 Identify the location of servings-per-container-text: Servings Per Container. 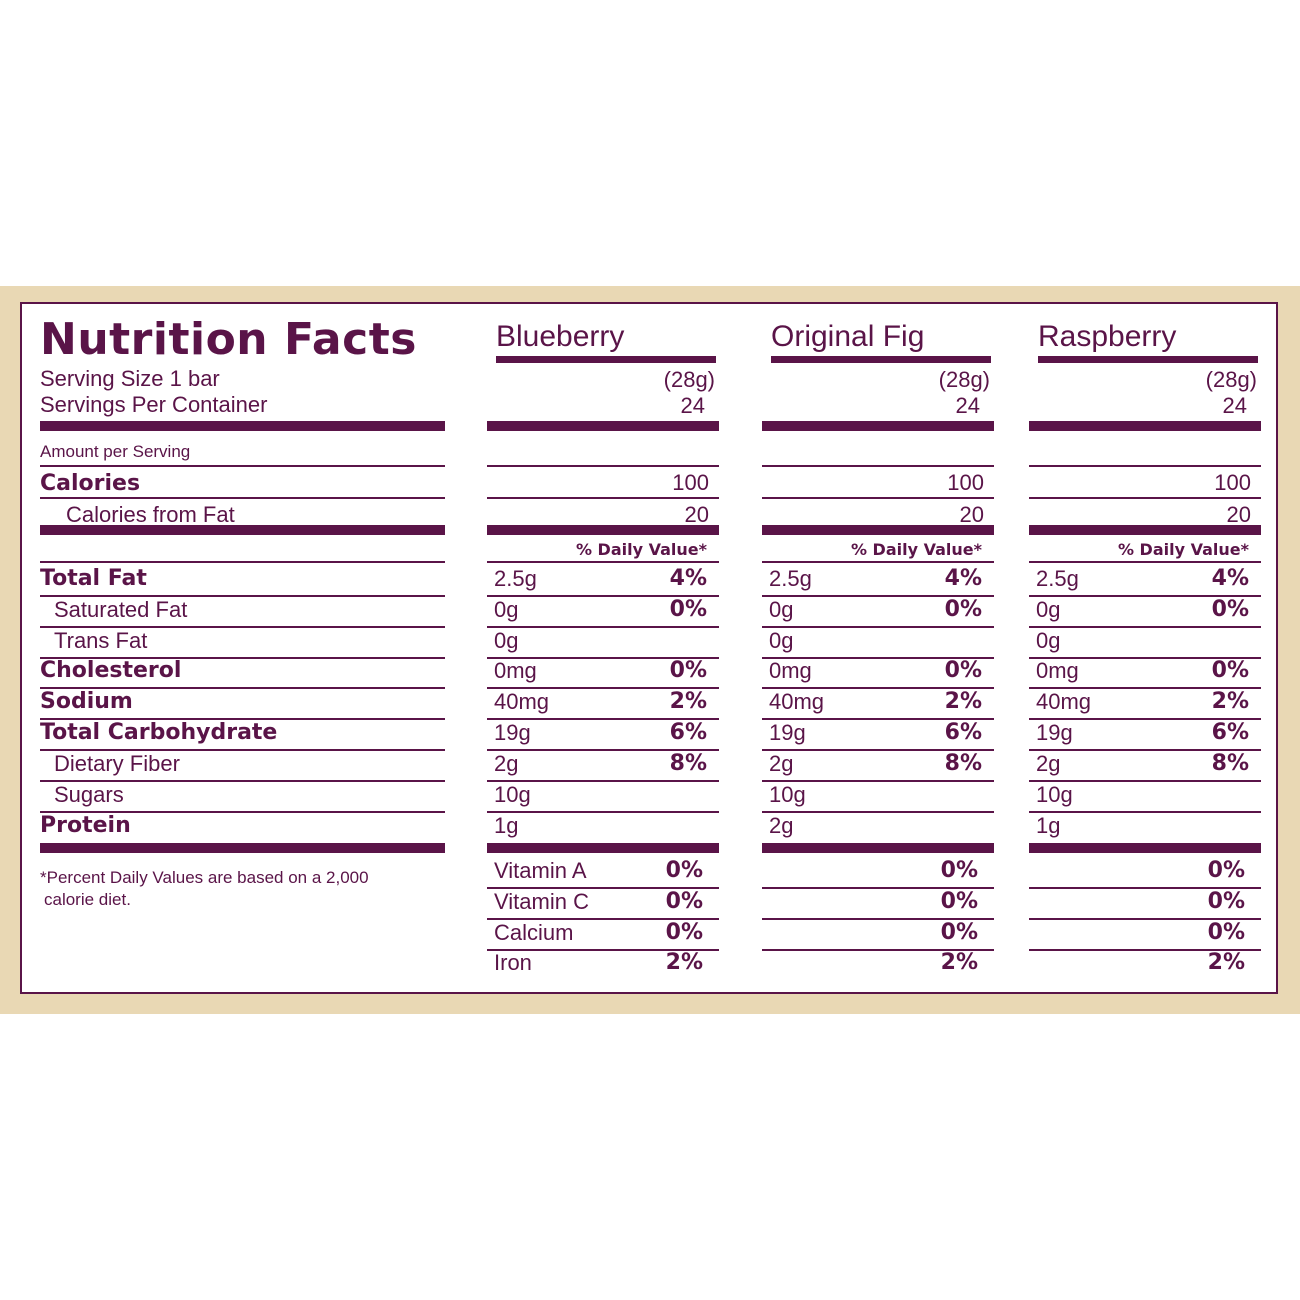
(154, 404).